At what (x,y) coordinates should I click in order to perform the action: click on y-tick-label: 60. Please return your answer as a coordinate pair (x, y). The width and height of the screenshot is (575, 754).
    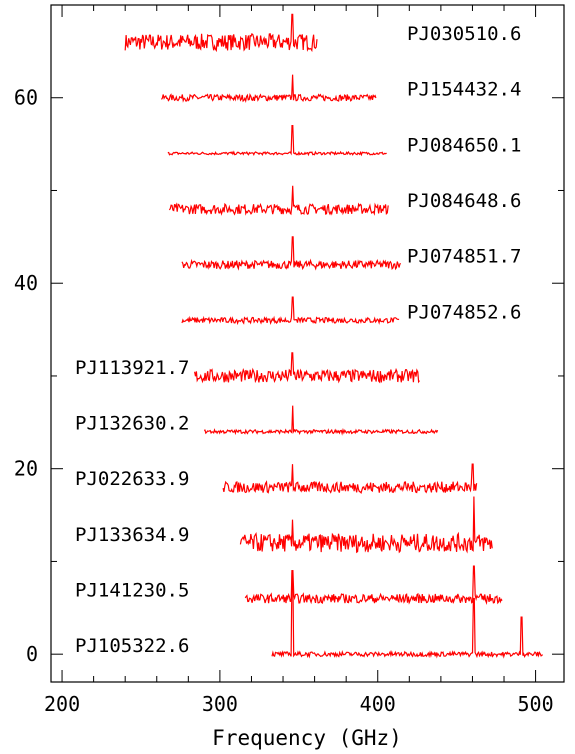
    Looking at the image, I should click on (26, 98).